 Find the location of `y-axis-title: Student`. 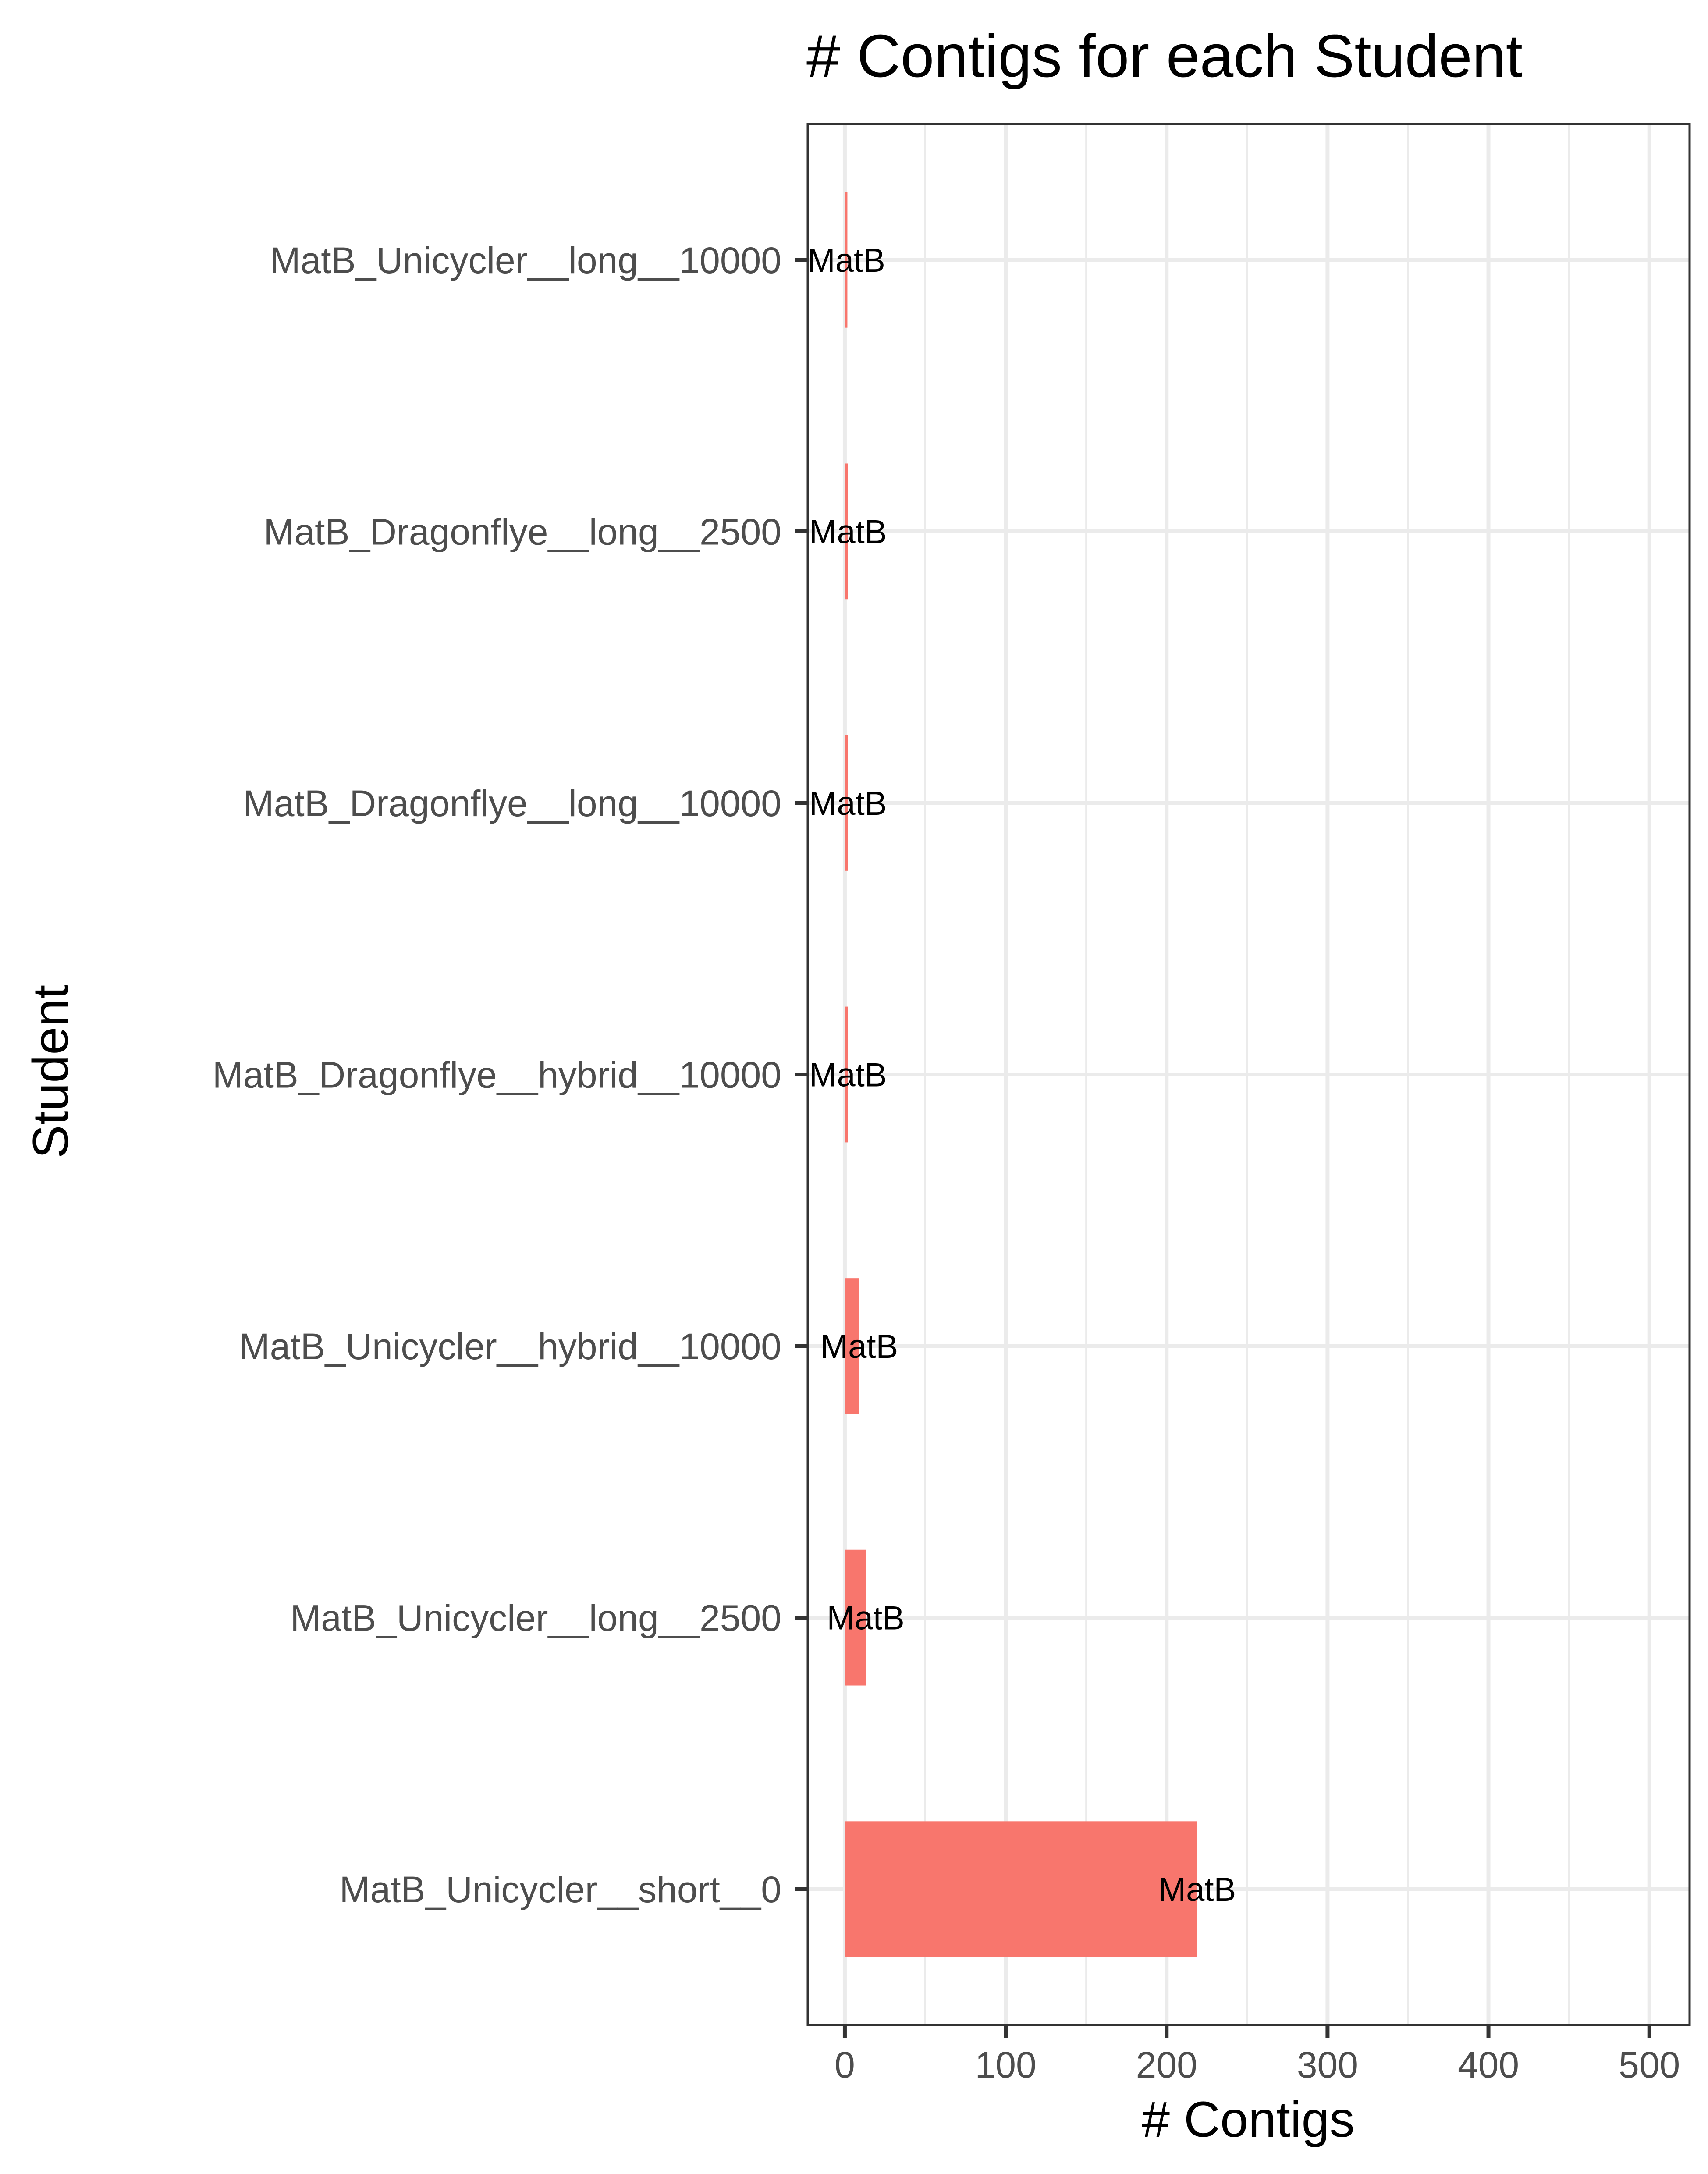

y-axis-title: Student is located at coordinates (51, 1071).